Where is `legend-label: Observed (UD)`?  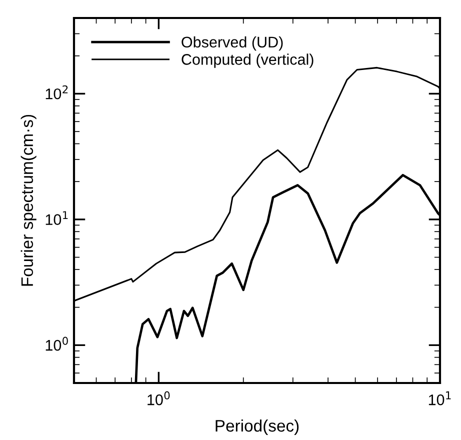 legend-label: Observed (UD) is located at coordinates (232, 43).